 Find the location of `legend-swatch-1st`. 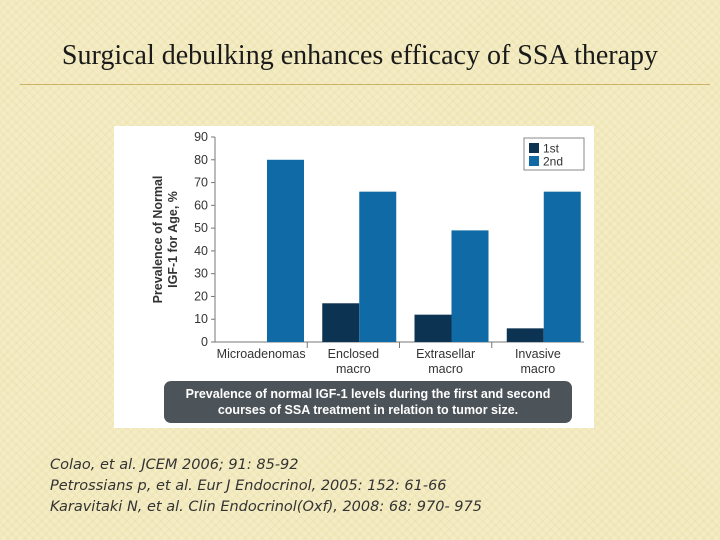

legend-swatch-1st is located at coordinates (534, 148).